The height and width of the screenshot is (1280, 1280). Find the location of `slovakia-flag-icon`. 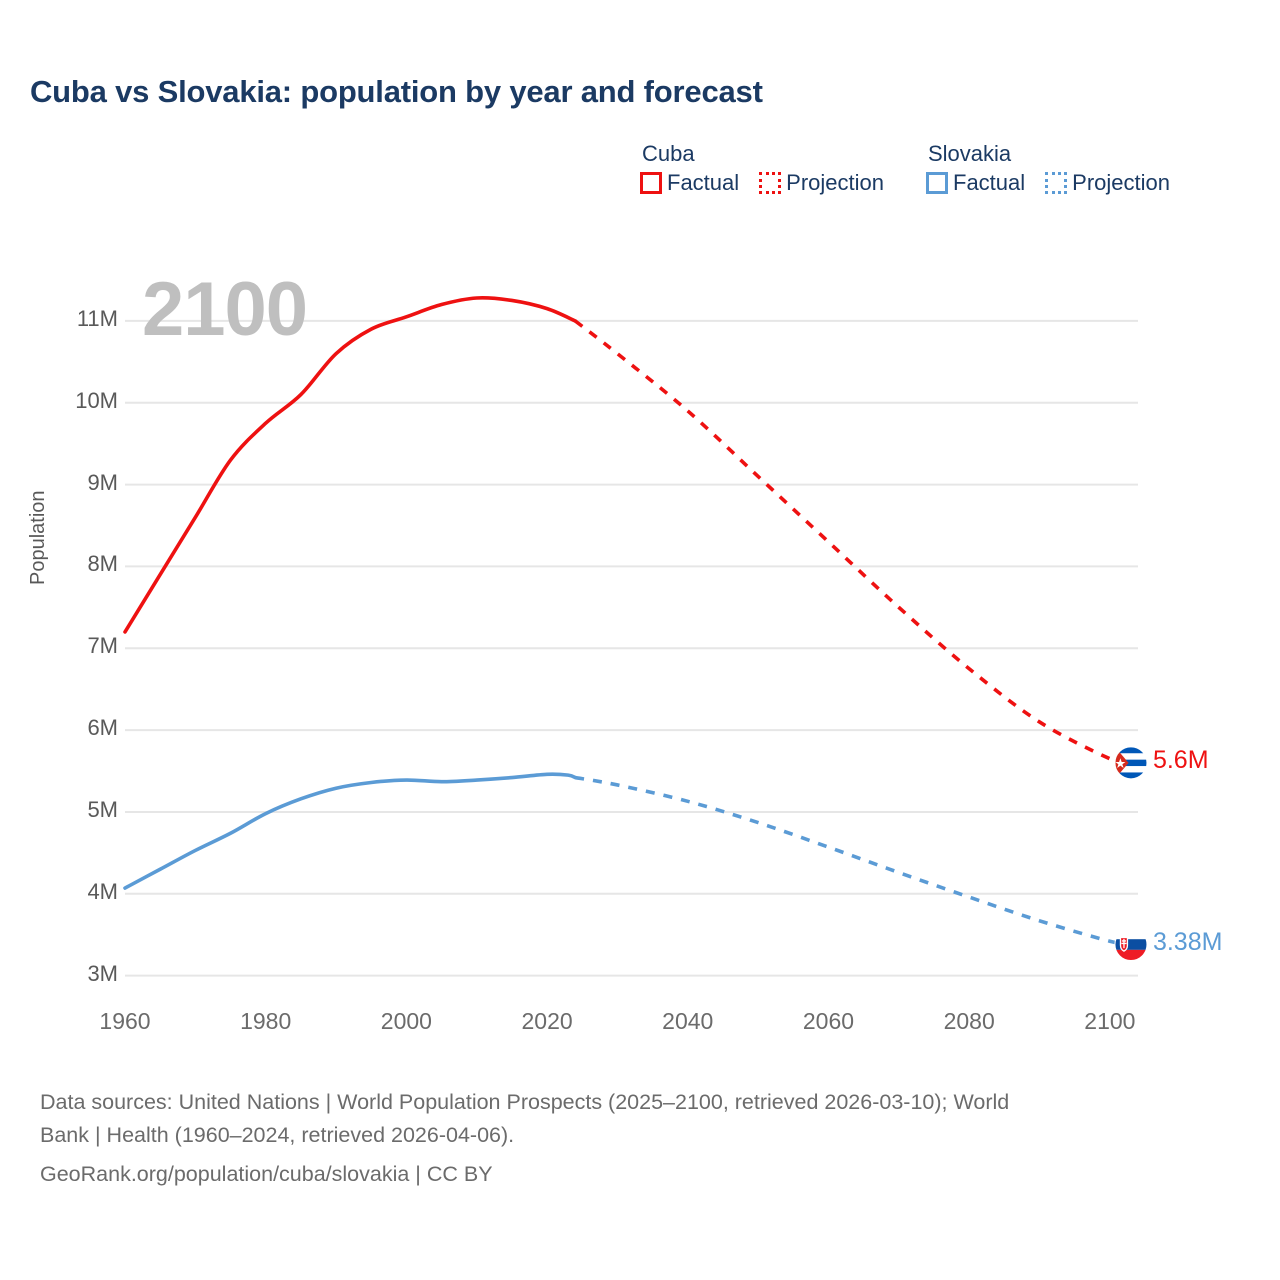

slovakia-flag-icon is located at coordinates (1131, 945).